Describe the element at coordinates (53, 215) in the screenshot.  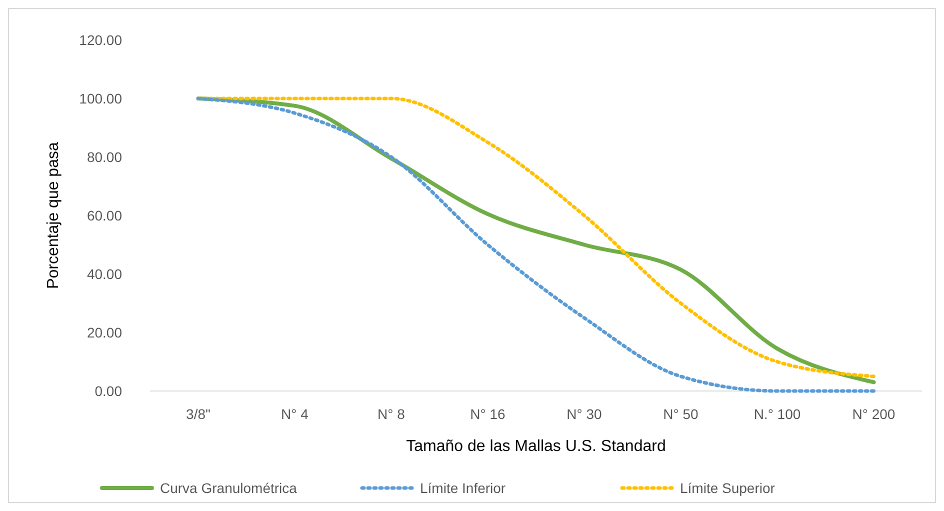
I see `y-axis-title: Porcentaje que pasa` at that location.